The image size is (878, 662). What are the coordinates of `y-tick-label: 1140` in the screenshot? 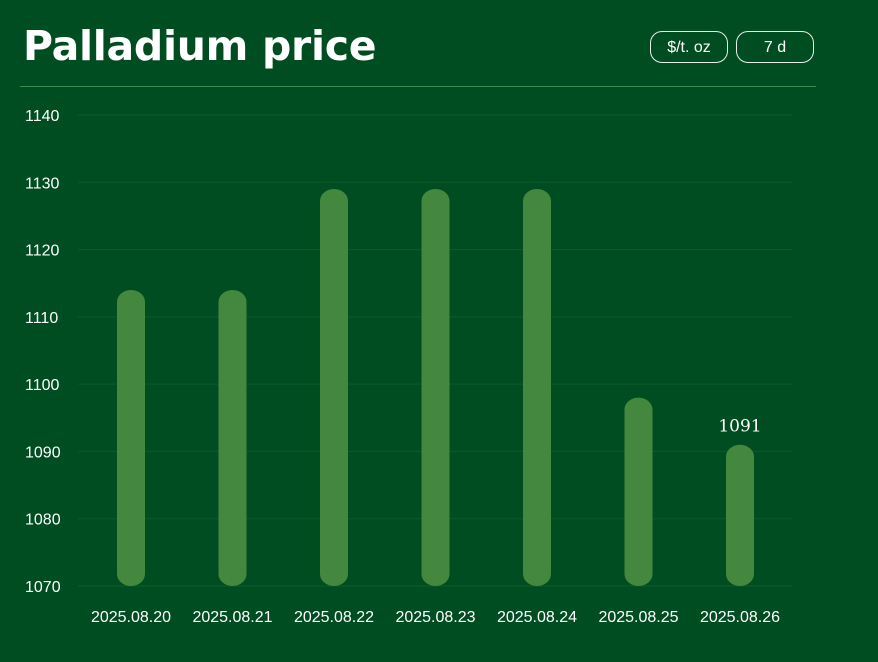 It's located at (42, 116).